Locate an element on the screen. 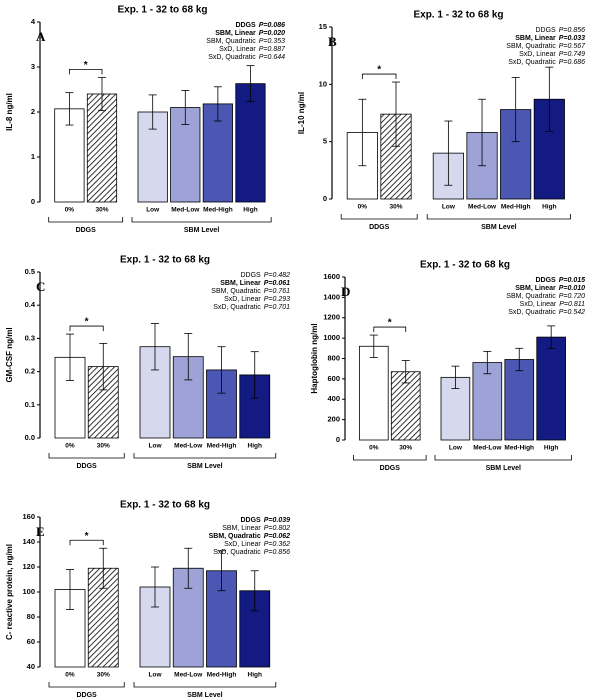 Image resolution: width=598 pixels, height=697 pixels. y-tick-label: 200 is located at coordinates (333, 419).